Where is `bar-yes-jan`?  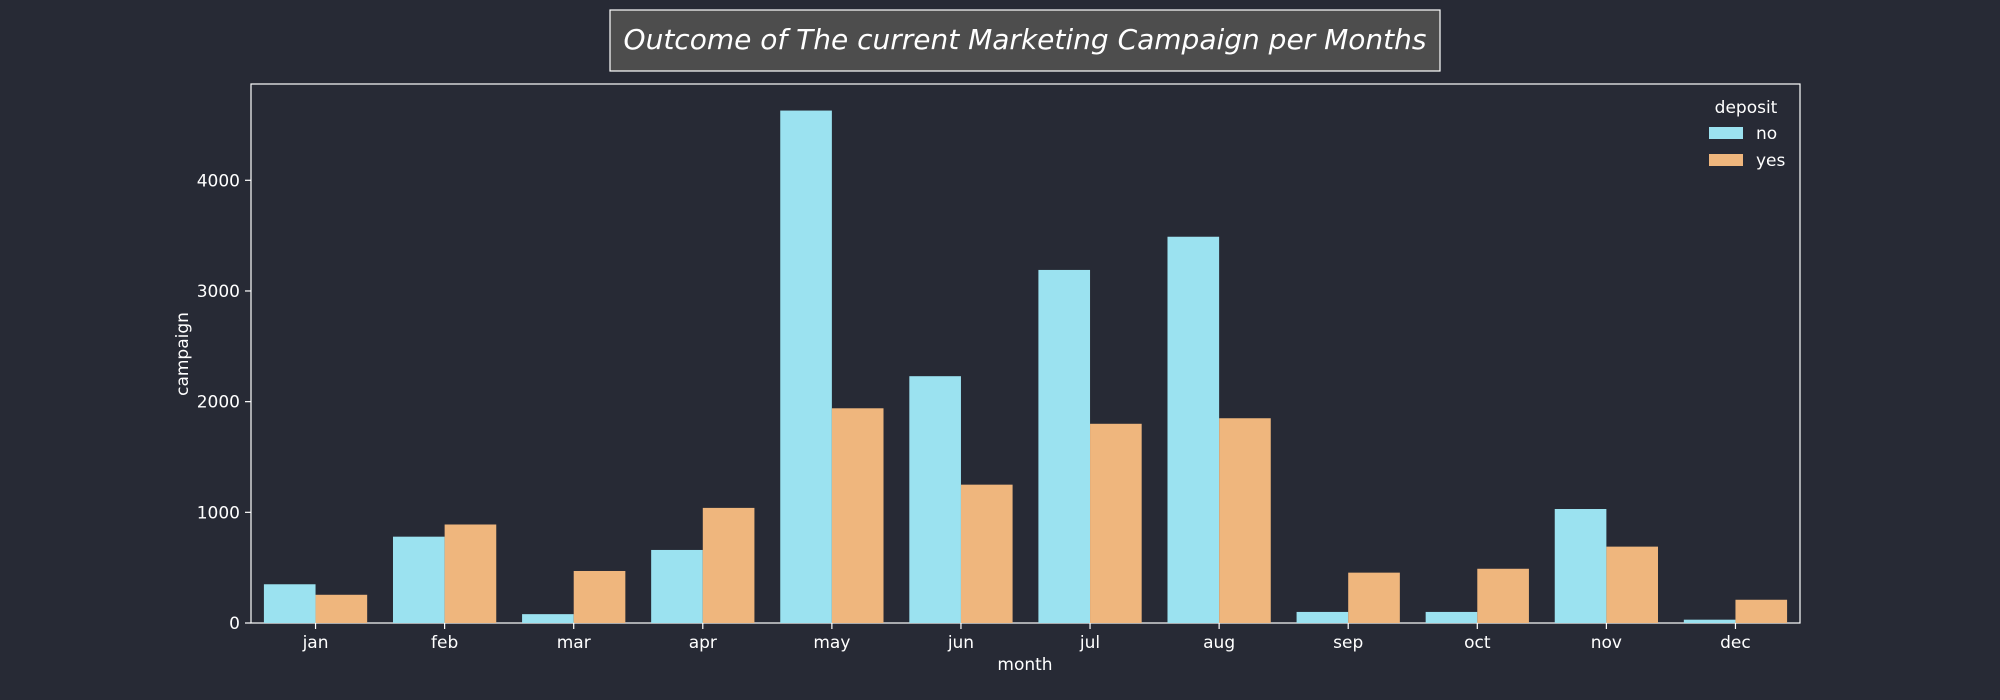
bar-yes-jan is located at coordinates (341, 608).